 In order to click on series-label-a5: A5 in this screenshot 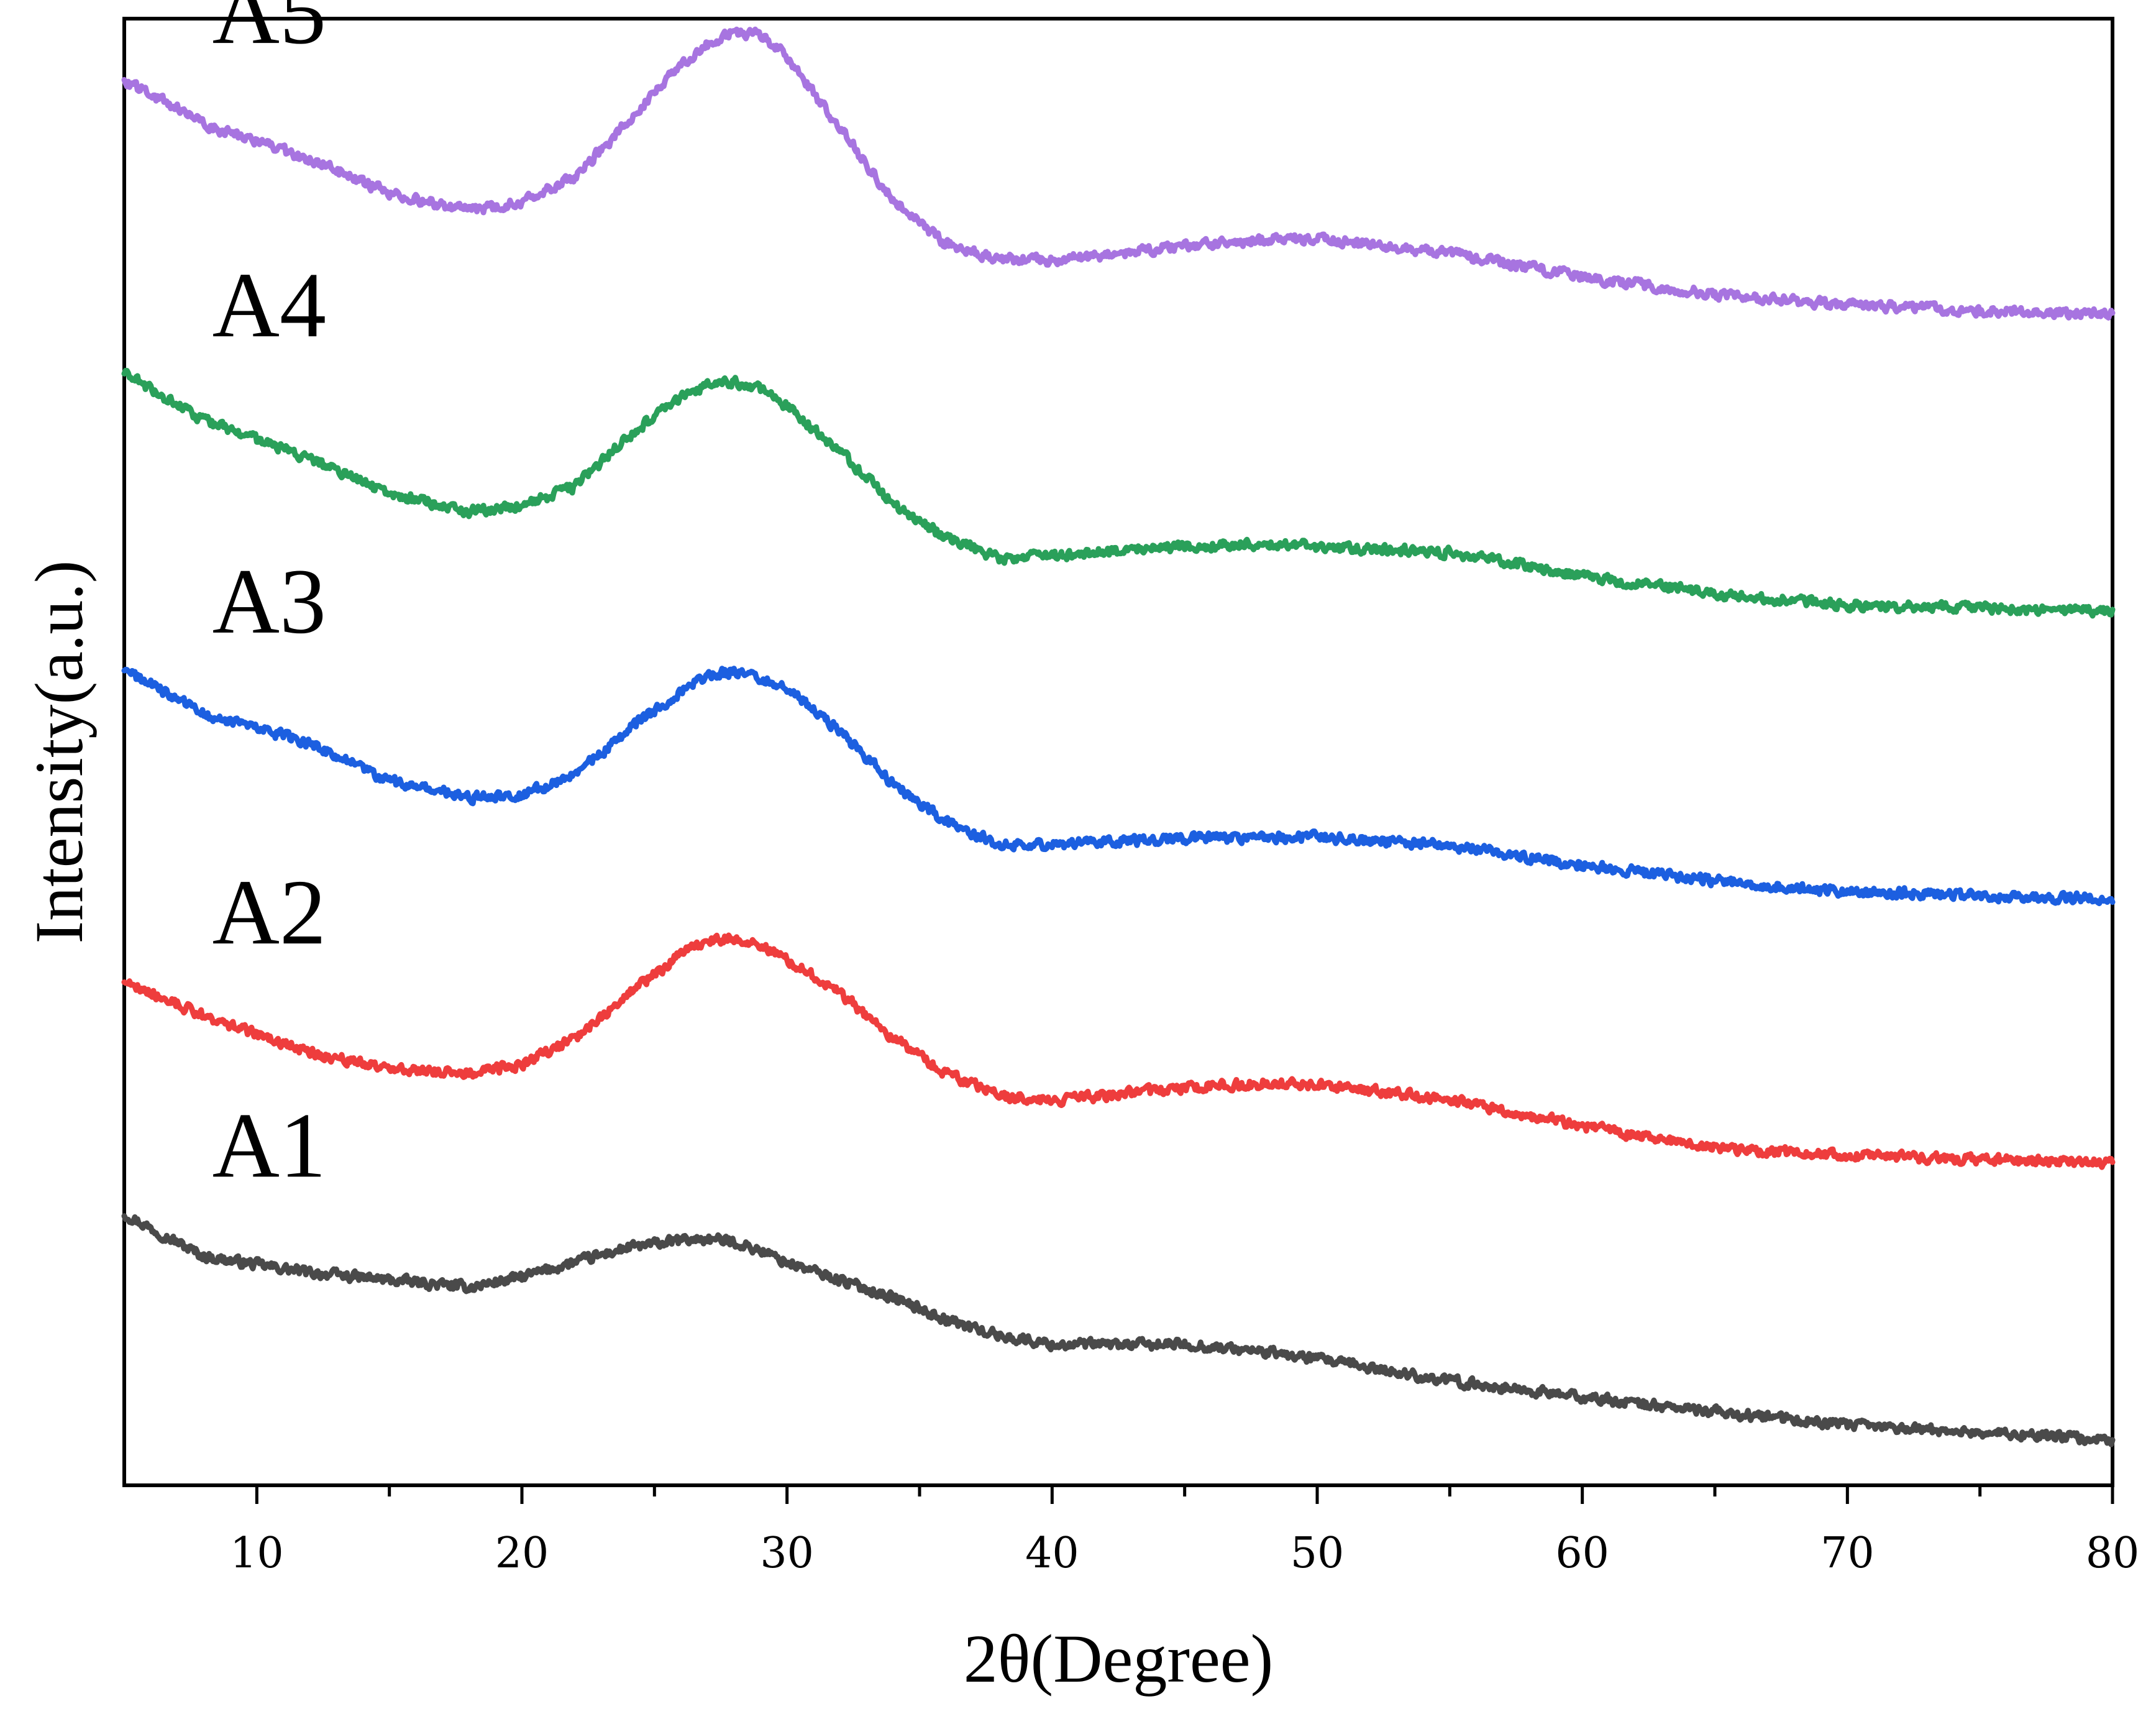, I will do `click(269, 32)`.